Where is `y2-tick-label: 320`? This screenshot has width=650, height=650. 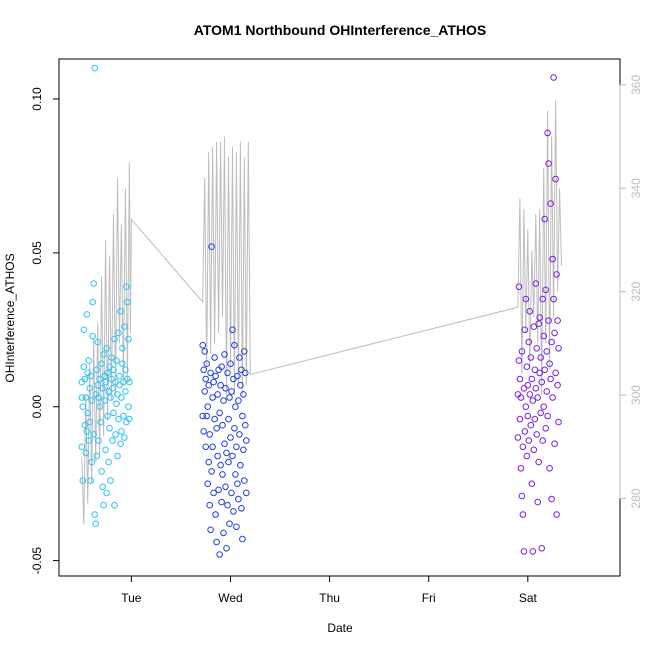 y2-tick-label: 320 is located at coordinates (636, 291).